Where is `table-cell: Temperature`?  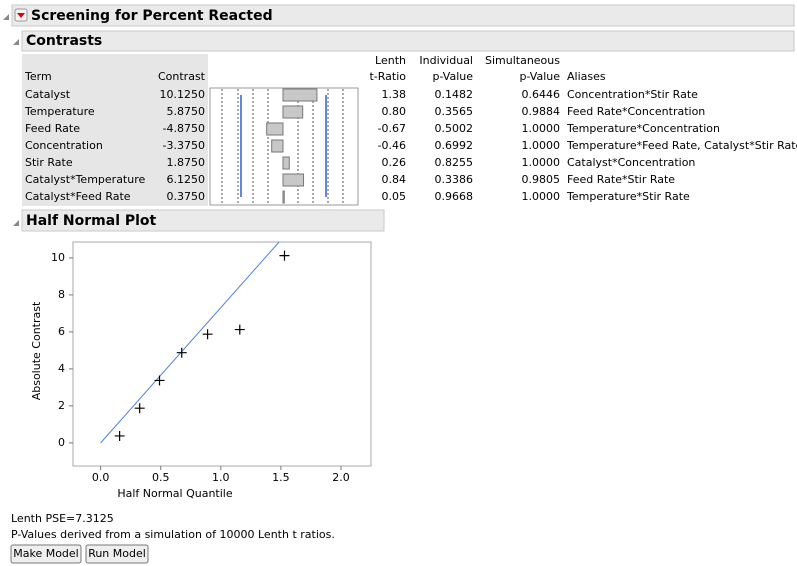 table-cell: Temperature is located at coordinates (59, 111).